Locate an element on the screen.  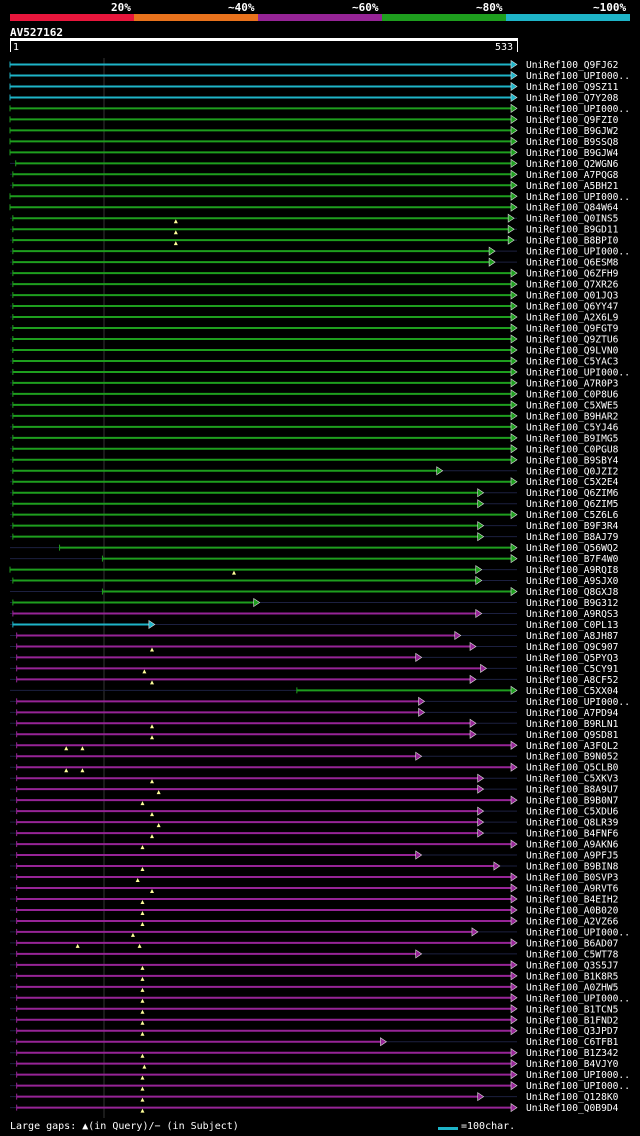
hit-row: UniRef100_B1K8R5 is located at coordinates (314, 976).